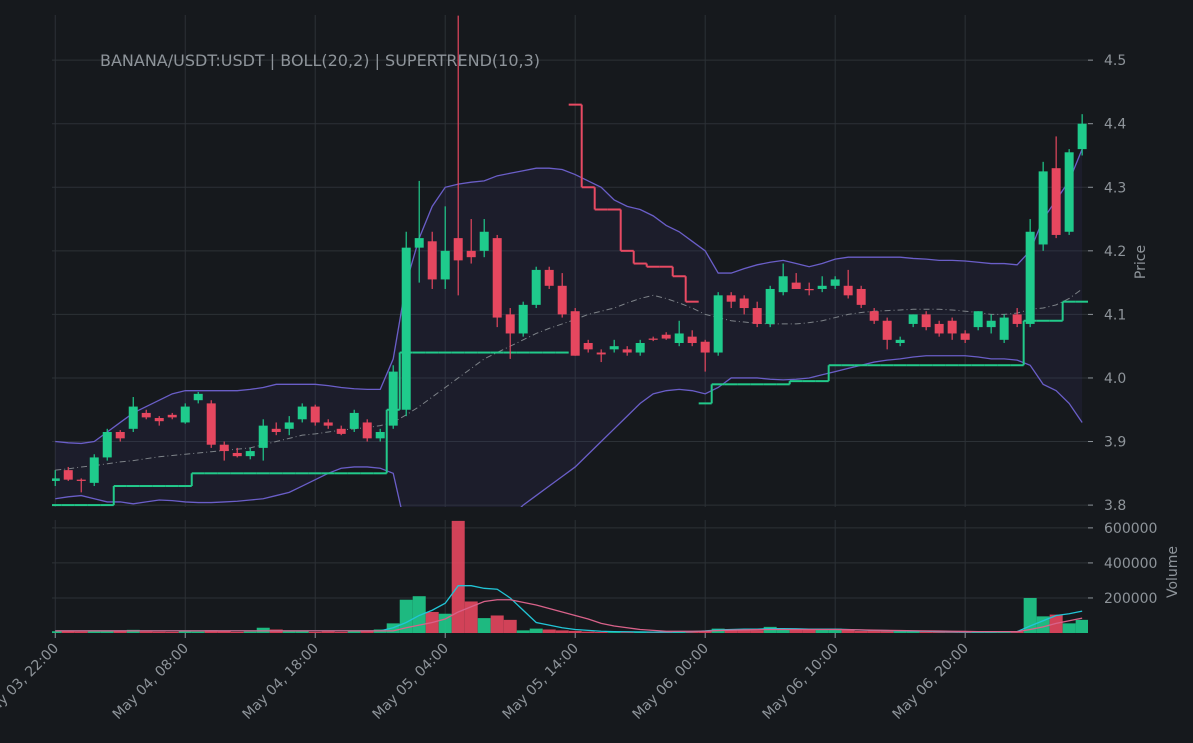 Image resolution: width=1193 pixels, height=743 pixels. I want to click on y-tick-label: 200000, so click(1130, 599).